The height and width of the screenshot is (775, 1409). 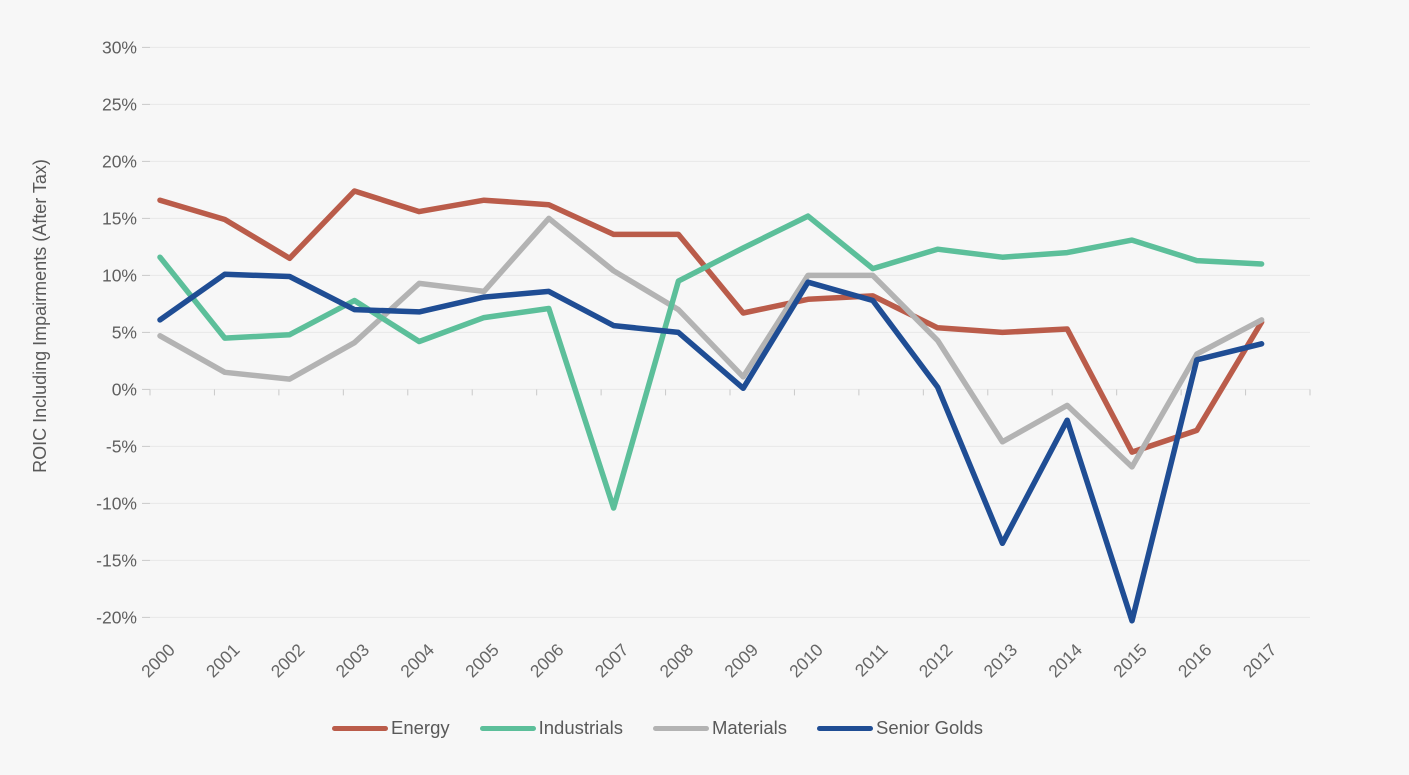 What do you see at coordinates (417, 661) in the screenshot?
I see `x-tick-label: 2004` at bounding box center [417, 661].